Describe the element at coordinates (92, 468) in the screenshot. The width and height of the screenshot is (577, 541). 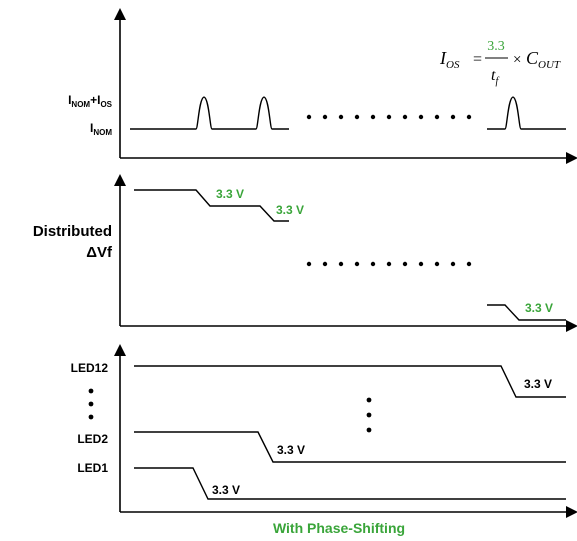
I see `led1-label: LED1` at that location.